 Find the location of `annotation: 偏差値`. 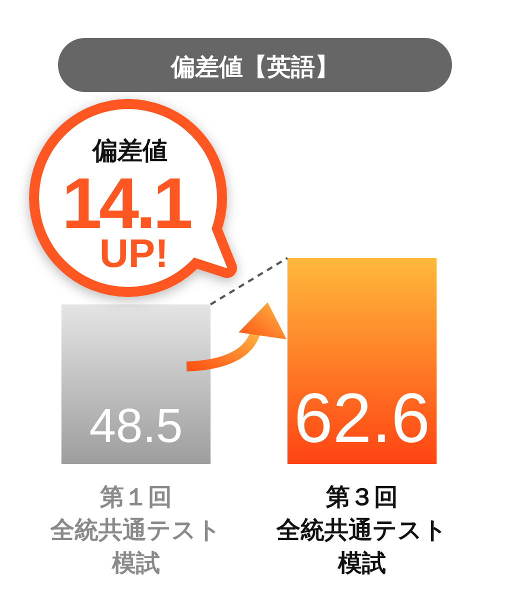

annotation: 偏差値 is located at coordinates (130, 151).